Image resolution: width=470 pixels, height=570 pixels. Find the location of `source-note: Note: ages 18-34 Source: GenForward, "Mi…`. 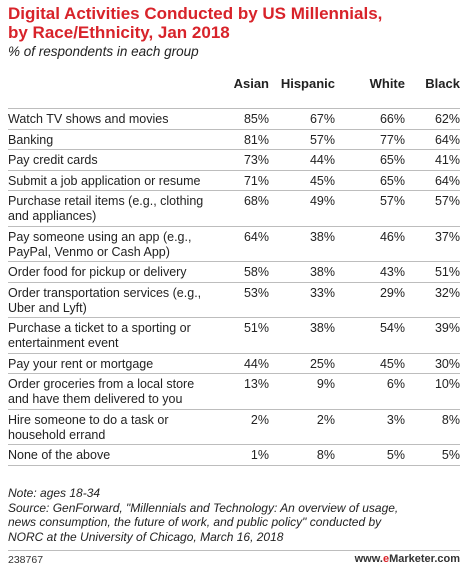

source-note: Note: ages 18-34 Source: GenForward, "Mi… is located at coordinates (235, 515).